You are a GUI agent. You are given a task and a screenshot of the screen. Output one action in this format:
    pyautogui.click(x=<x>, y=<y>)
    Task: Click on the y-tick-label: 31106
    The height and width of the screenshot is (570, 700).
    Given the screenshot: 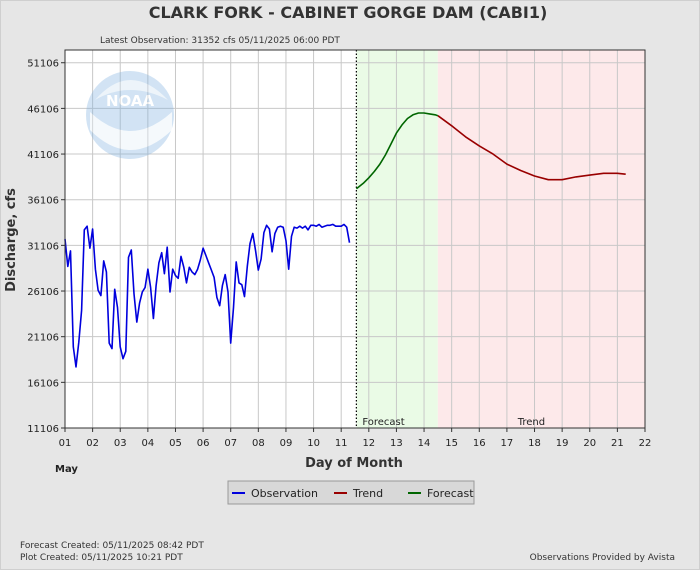 What is the action you would take?
    pyautogui.click(x=43, y=246)
    